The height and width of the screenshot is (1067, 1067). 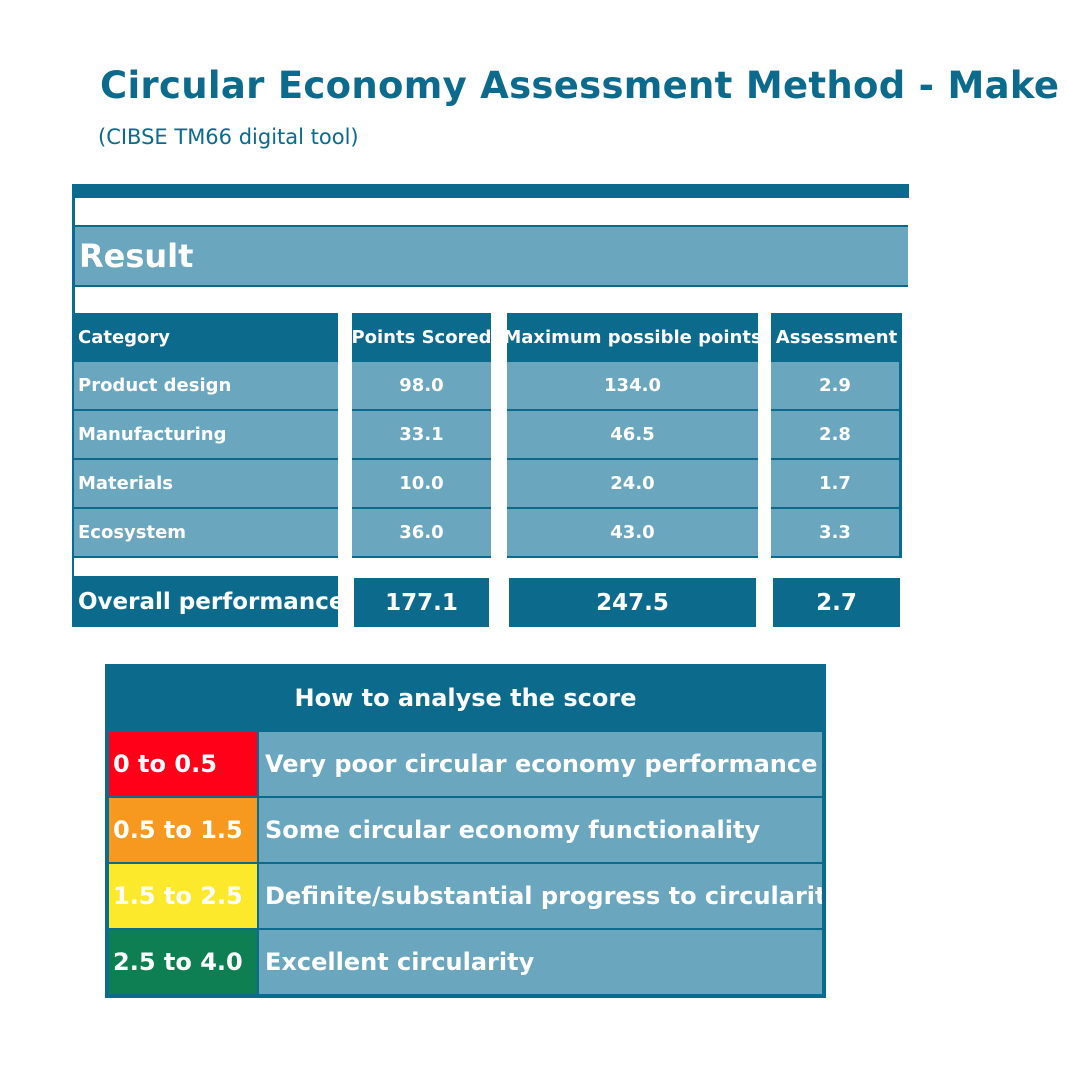 What do you see at coordinates (183, 962) in the screenshot?
I see `legend-range-3: 2.5 to 4.0` at bounding box center [183, 962].